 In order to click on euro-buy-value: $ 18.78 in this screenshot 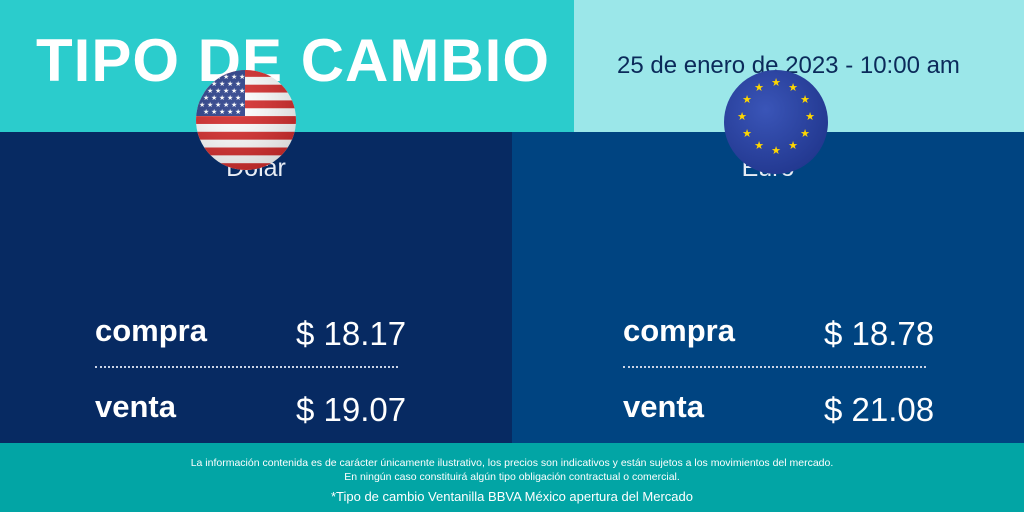, I will do `click(879, 333)`.